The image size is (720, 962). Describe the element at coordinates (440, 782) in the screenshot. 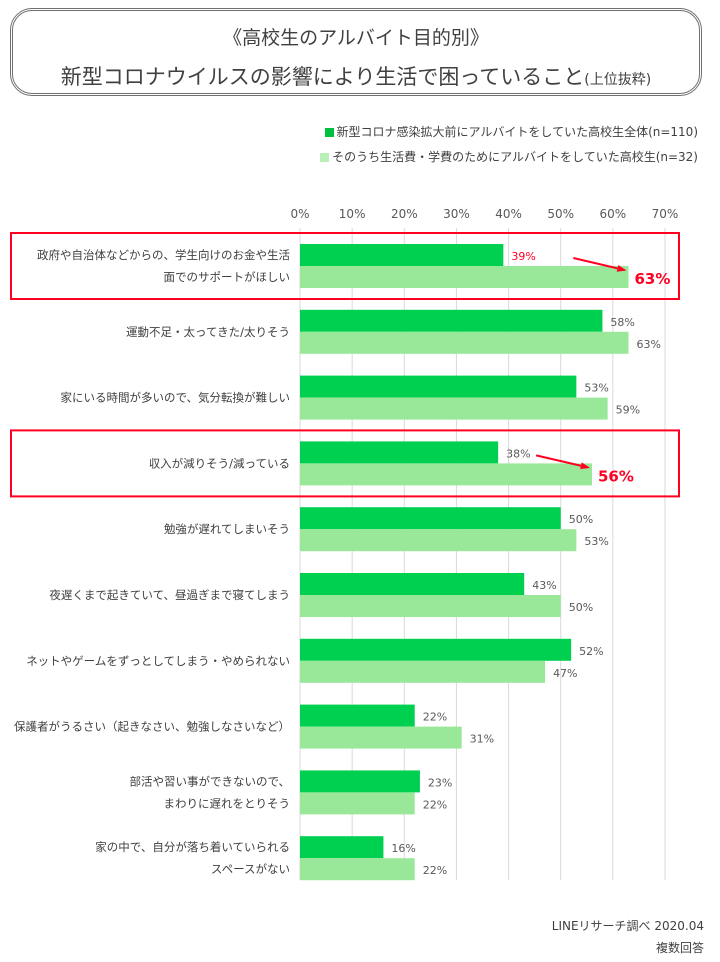

I see `data-label-series1: 23%` at that location.